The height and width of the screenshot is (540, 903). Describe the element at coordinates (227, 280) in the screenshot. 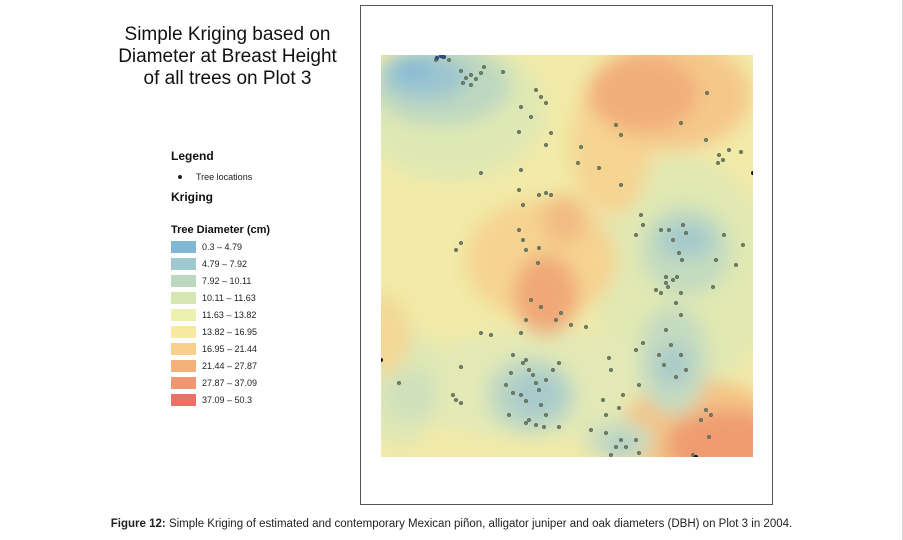

I see `legend-class-label: 7.92 – 10.11` at that location.